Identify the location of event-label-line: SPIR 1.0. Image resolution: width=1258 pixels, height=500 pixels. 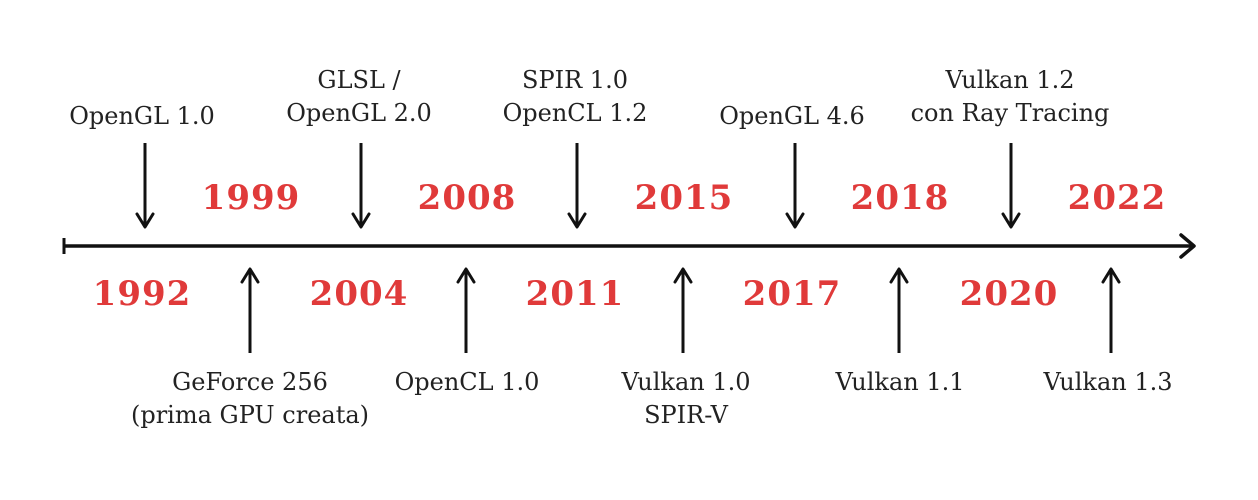
(575, 80).